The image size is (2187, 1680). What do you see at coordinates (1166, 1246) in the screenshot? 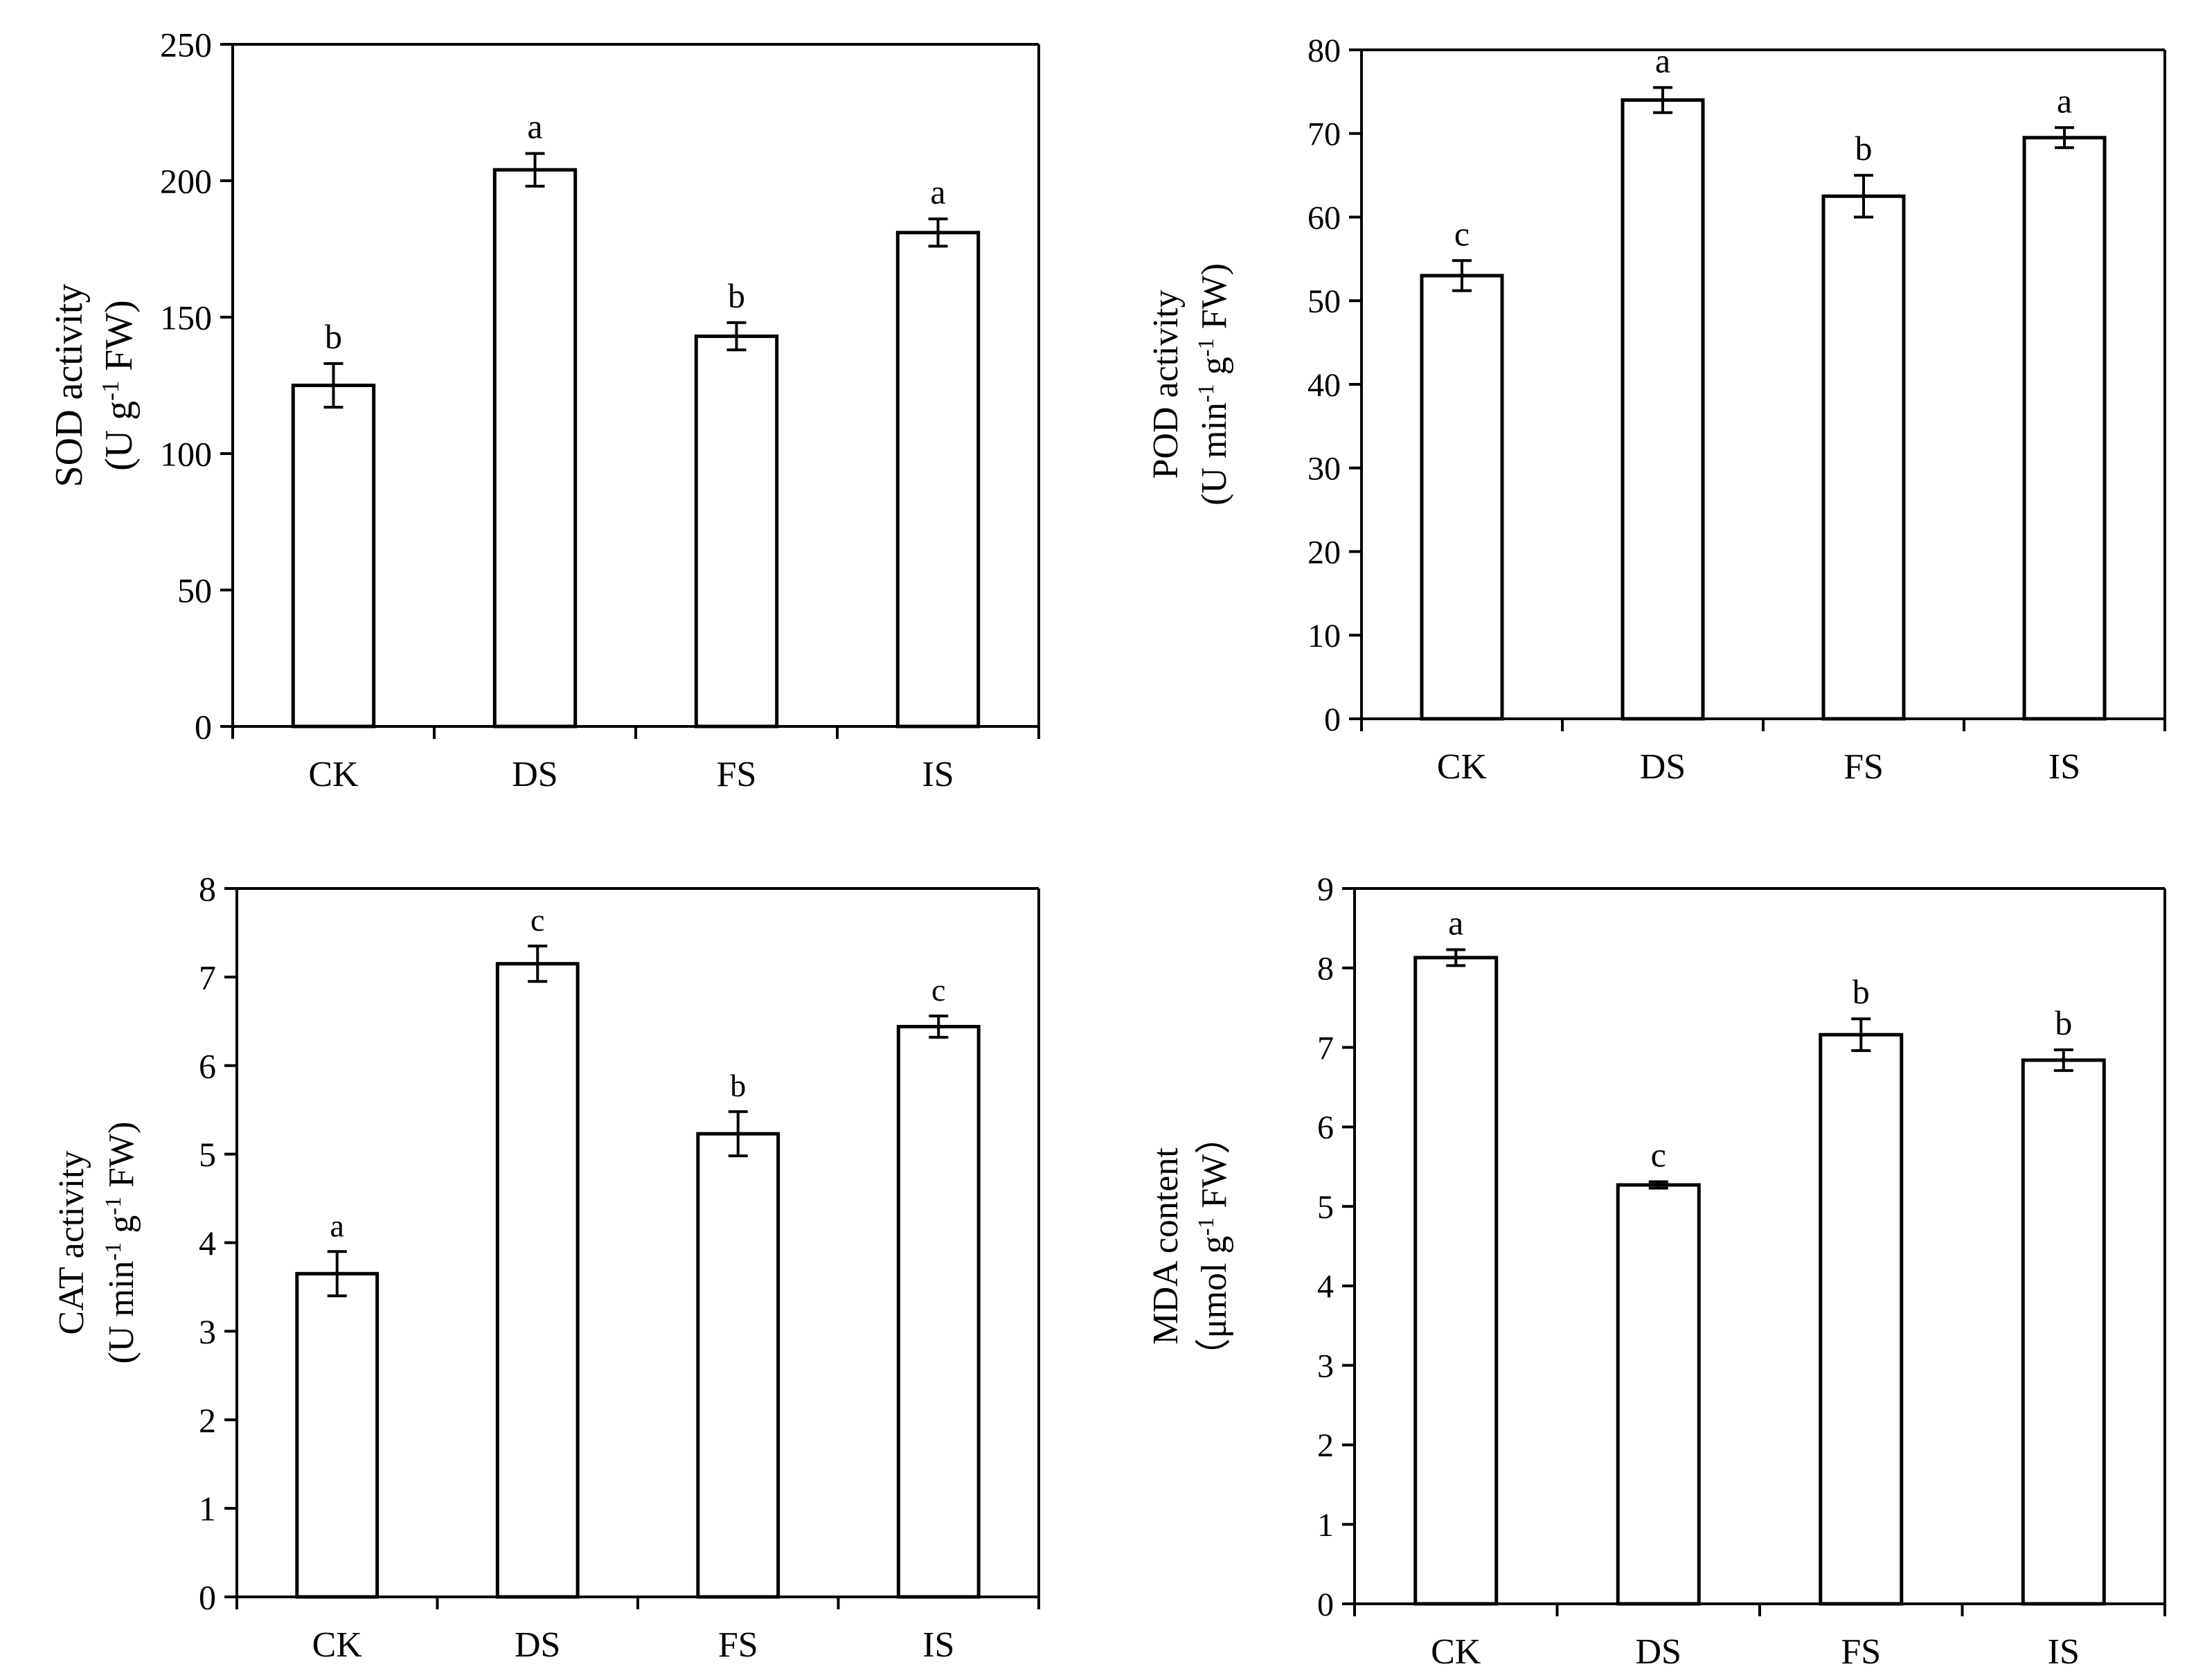
I see `y-axis-title: MDA content` at bounding box center [1166, 1246].